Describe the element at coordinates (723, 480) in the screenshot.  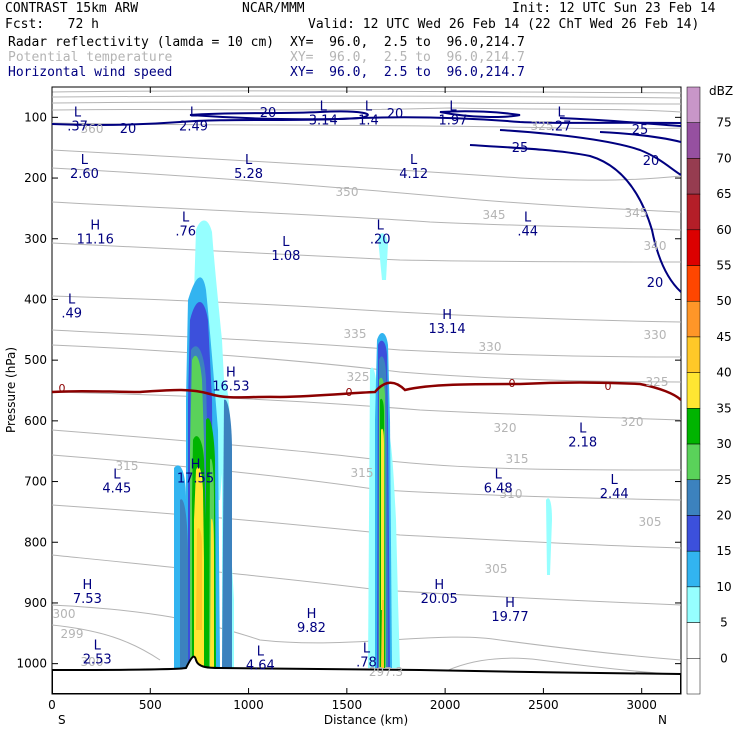
I see `colorbar-label: 25` at that location.